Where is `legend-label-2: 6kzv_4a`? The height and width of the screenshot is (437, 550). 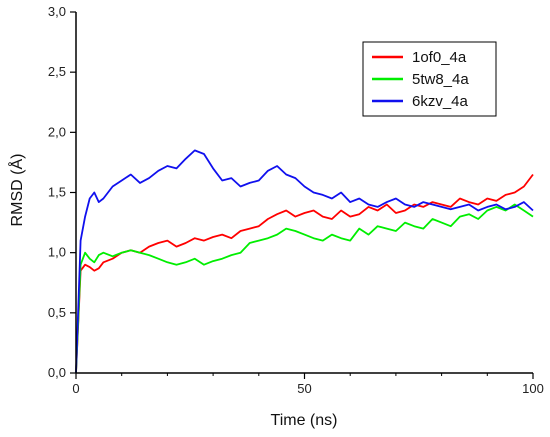 legend-label-2: 6kzv_4a is located at coordinates (440, 101).